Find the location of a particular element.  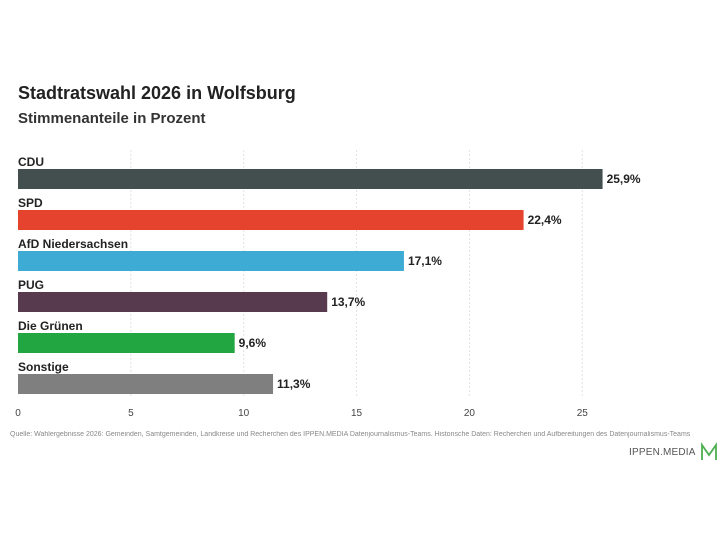

brand-logo: IPPEN.MEDIA is located at coordinates (673, 452).